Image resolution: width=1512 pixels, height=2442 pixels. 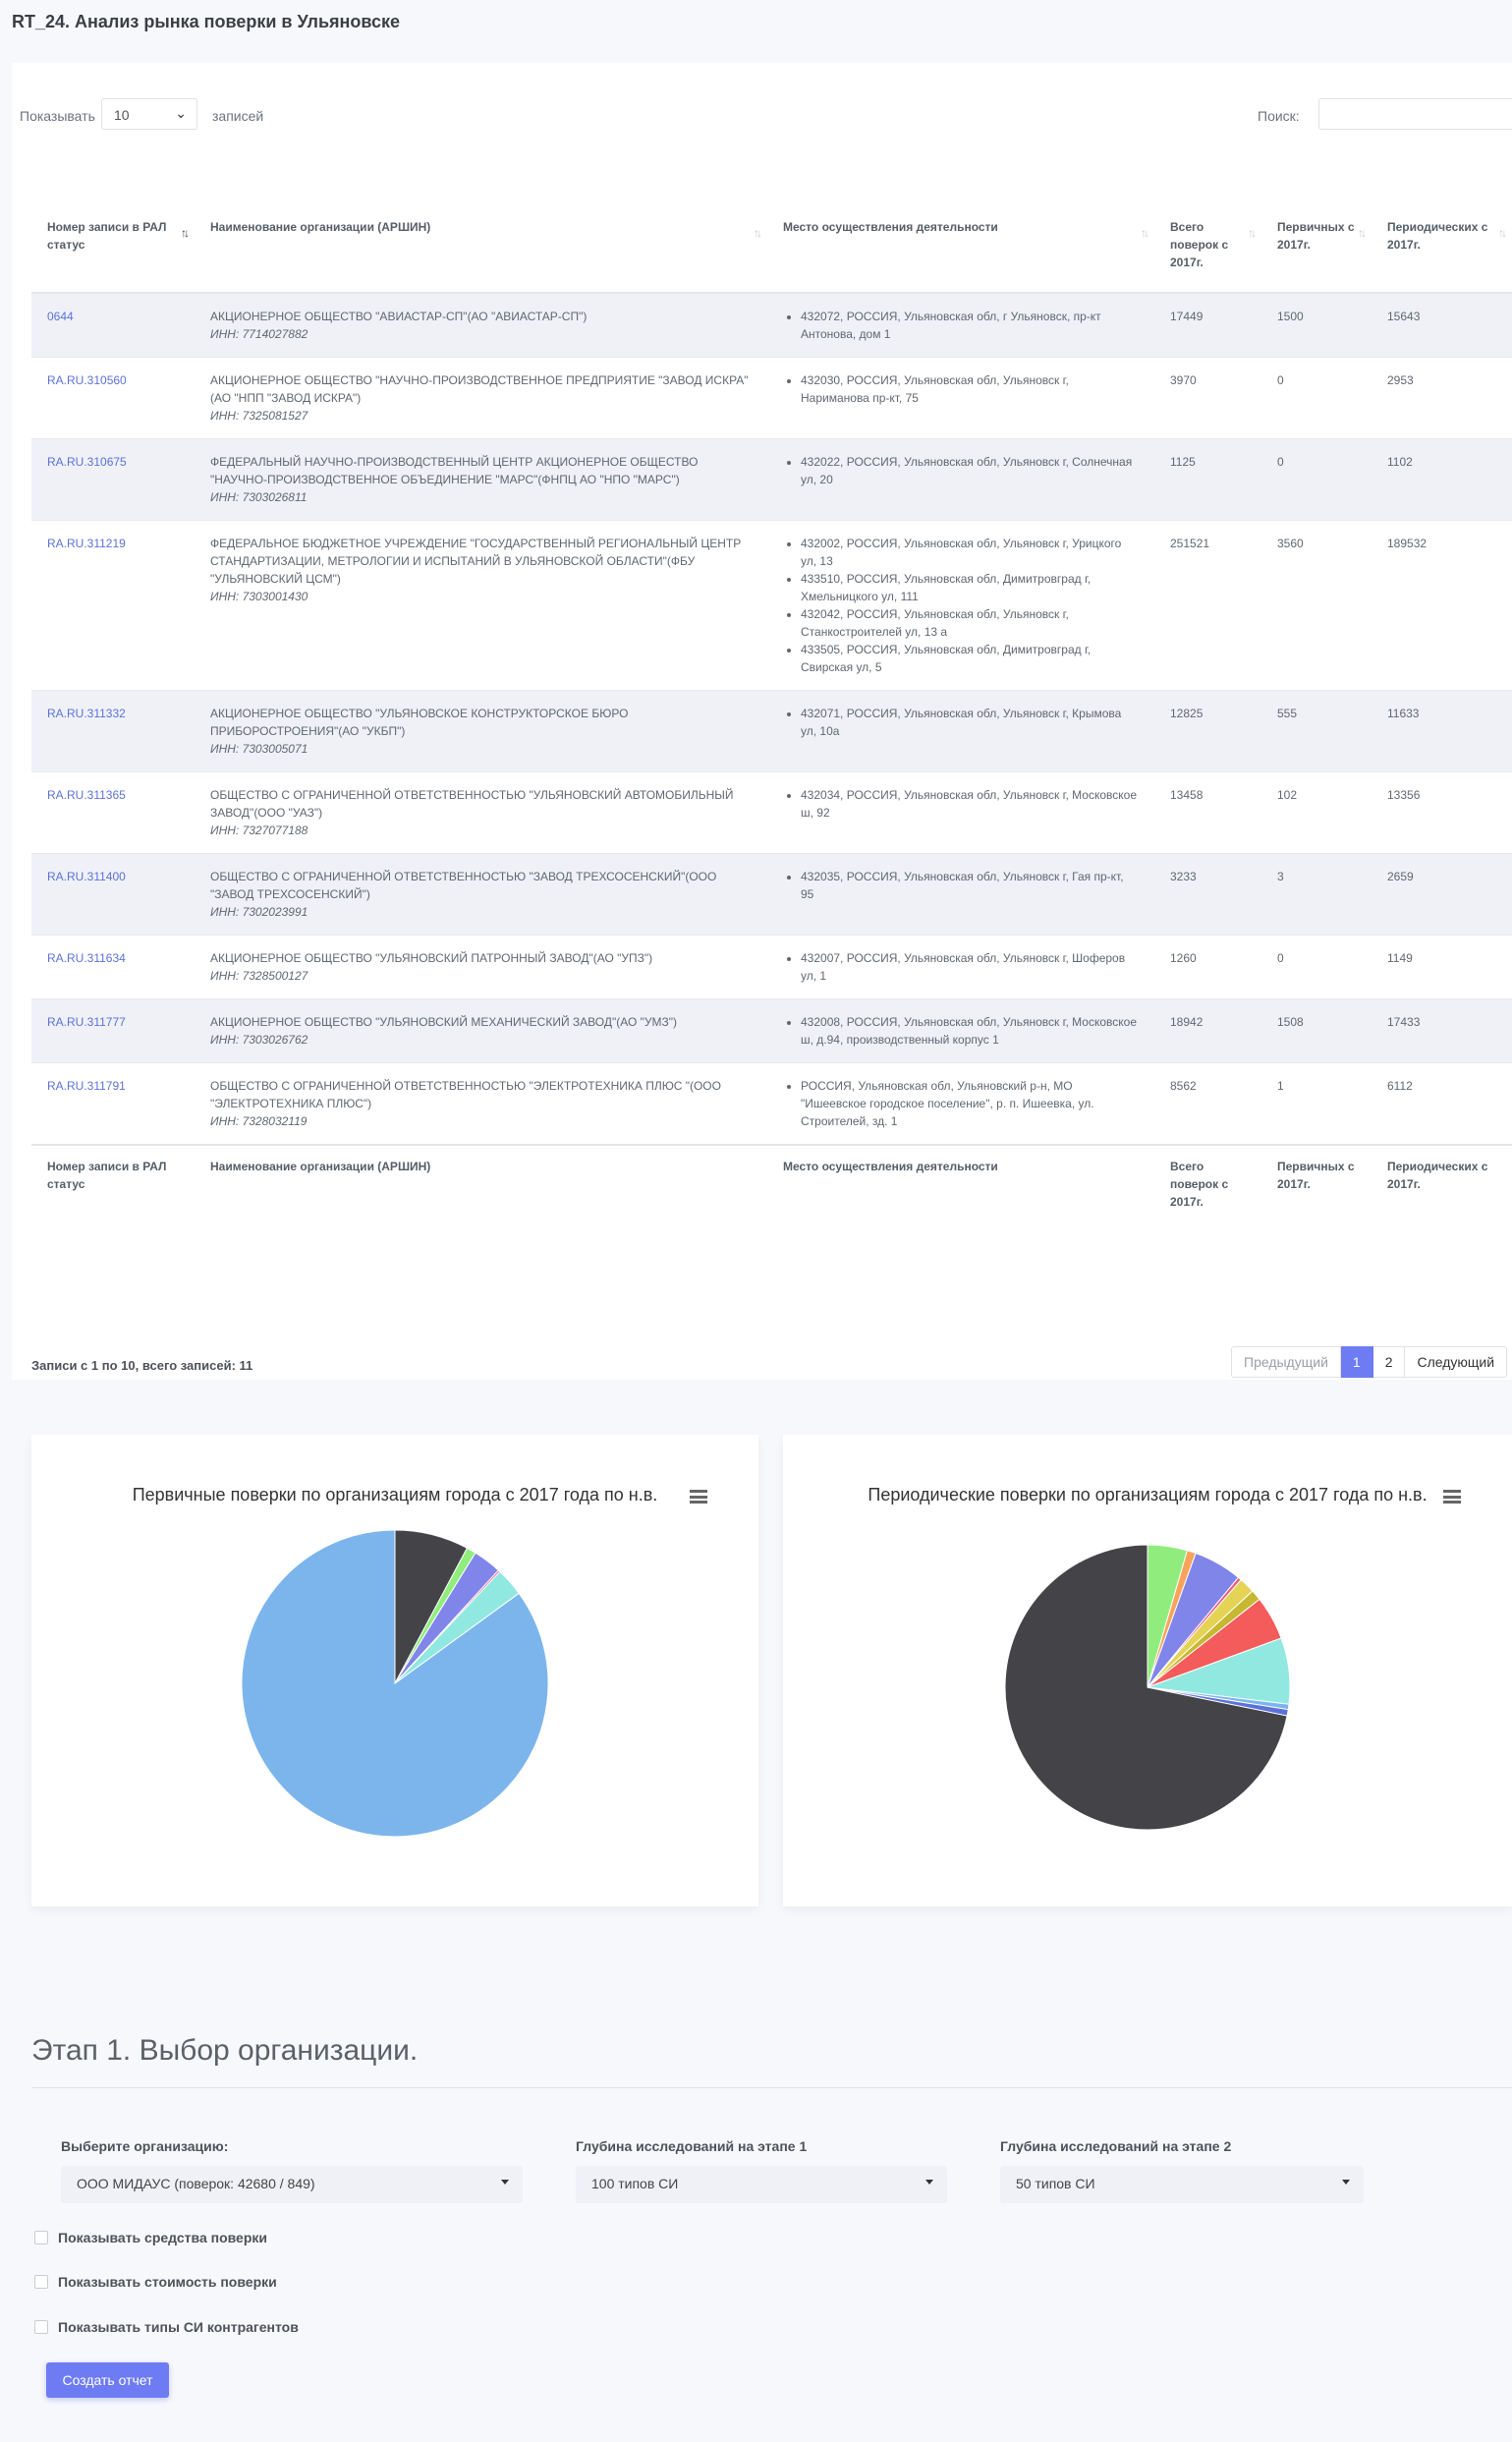 What do you see at coordinates (960, 250) in the screenshot?
I see `column-header: Место осуществления деятельности ↑↓` at bounding box center [960, 250].